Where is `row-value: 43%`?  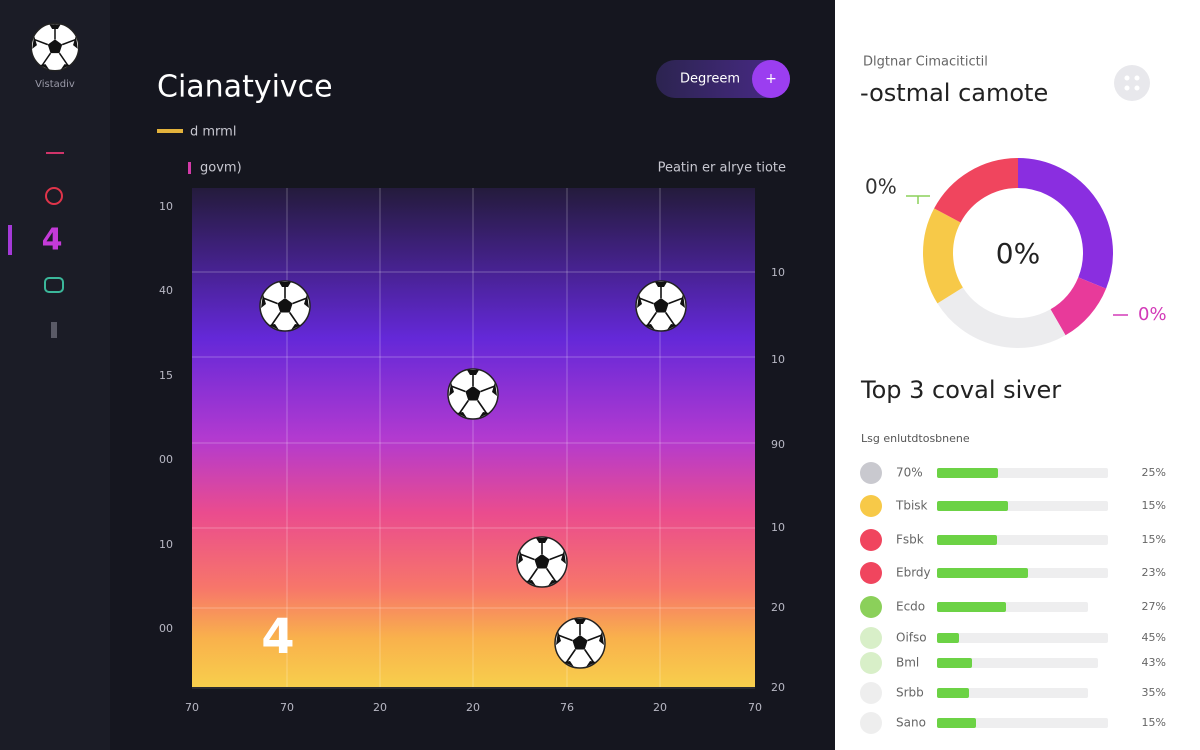 row-value: 43% is located at coordinates (1154, 662).